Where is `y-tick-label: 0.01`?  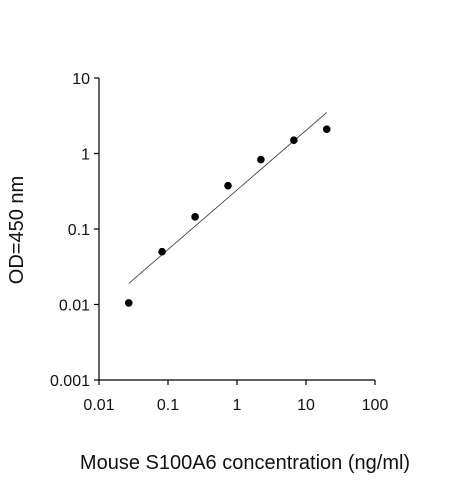 y-tick-label: 0.01 is located at coordinates (74, 306).